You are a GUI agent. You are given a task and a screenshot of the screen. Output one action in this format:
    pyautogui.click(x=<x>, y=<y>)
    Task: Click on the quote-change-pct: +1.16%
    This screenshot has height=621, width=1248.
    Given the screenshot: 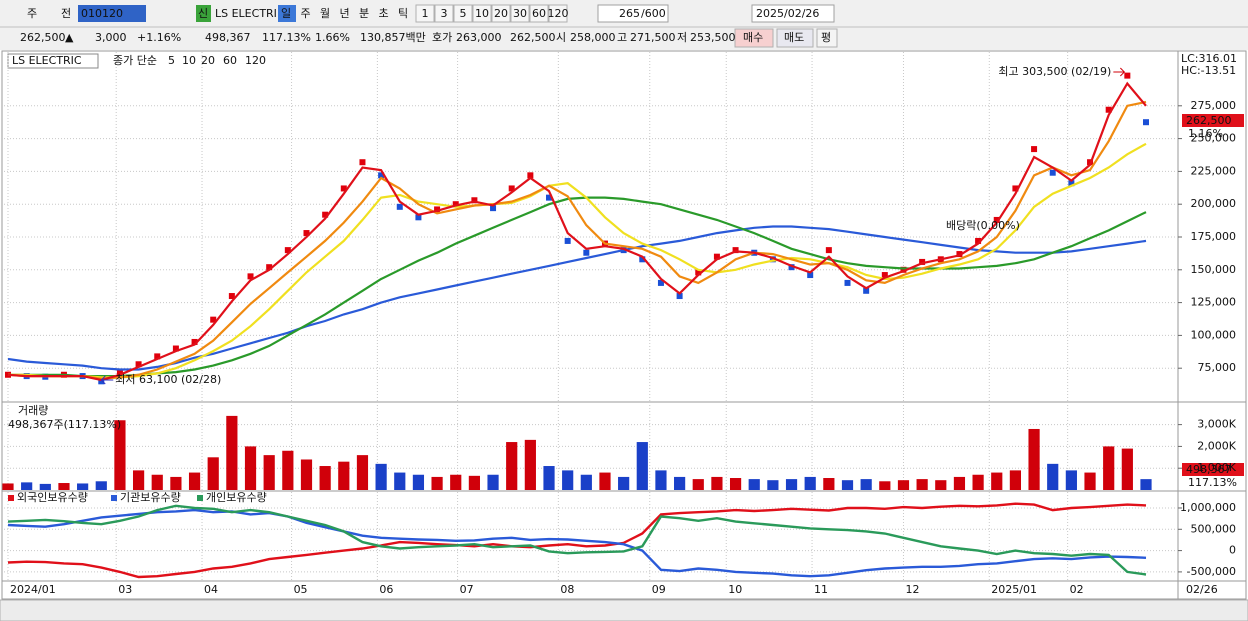 What is the action you would take?
    pyautogui.click(x=159, y=37)
    